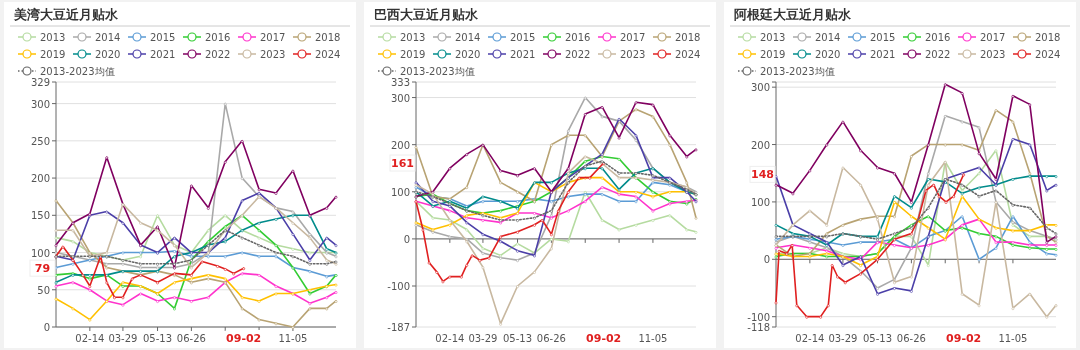  What do you see at coordinates (66, 14) in the screenshot?
I see `chart-title: 美湾大豆近月贴水` at bounding box center [66, 14].